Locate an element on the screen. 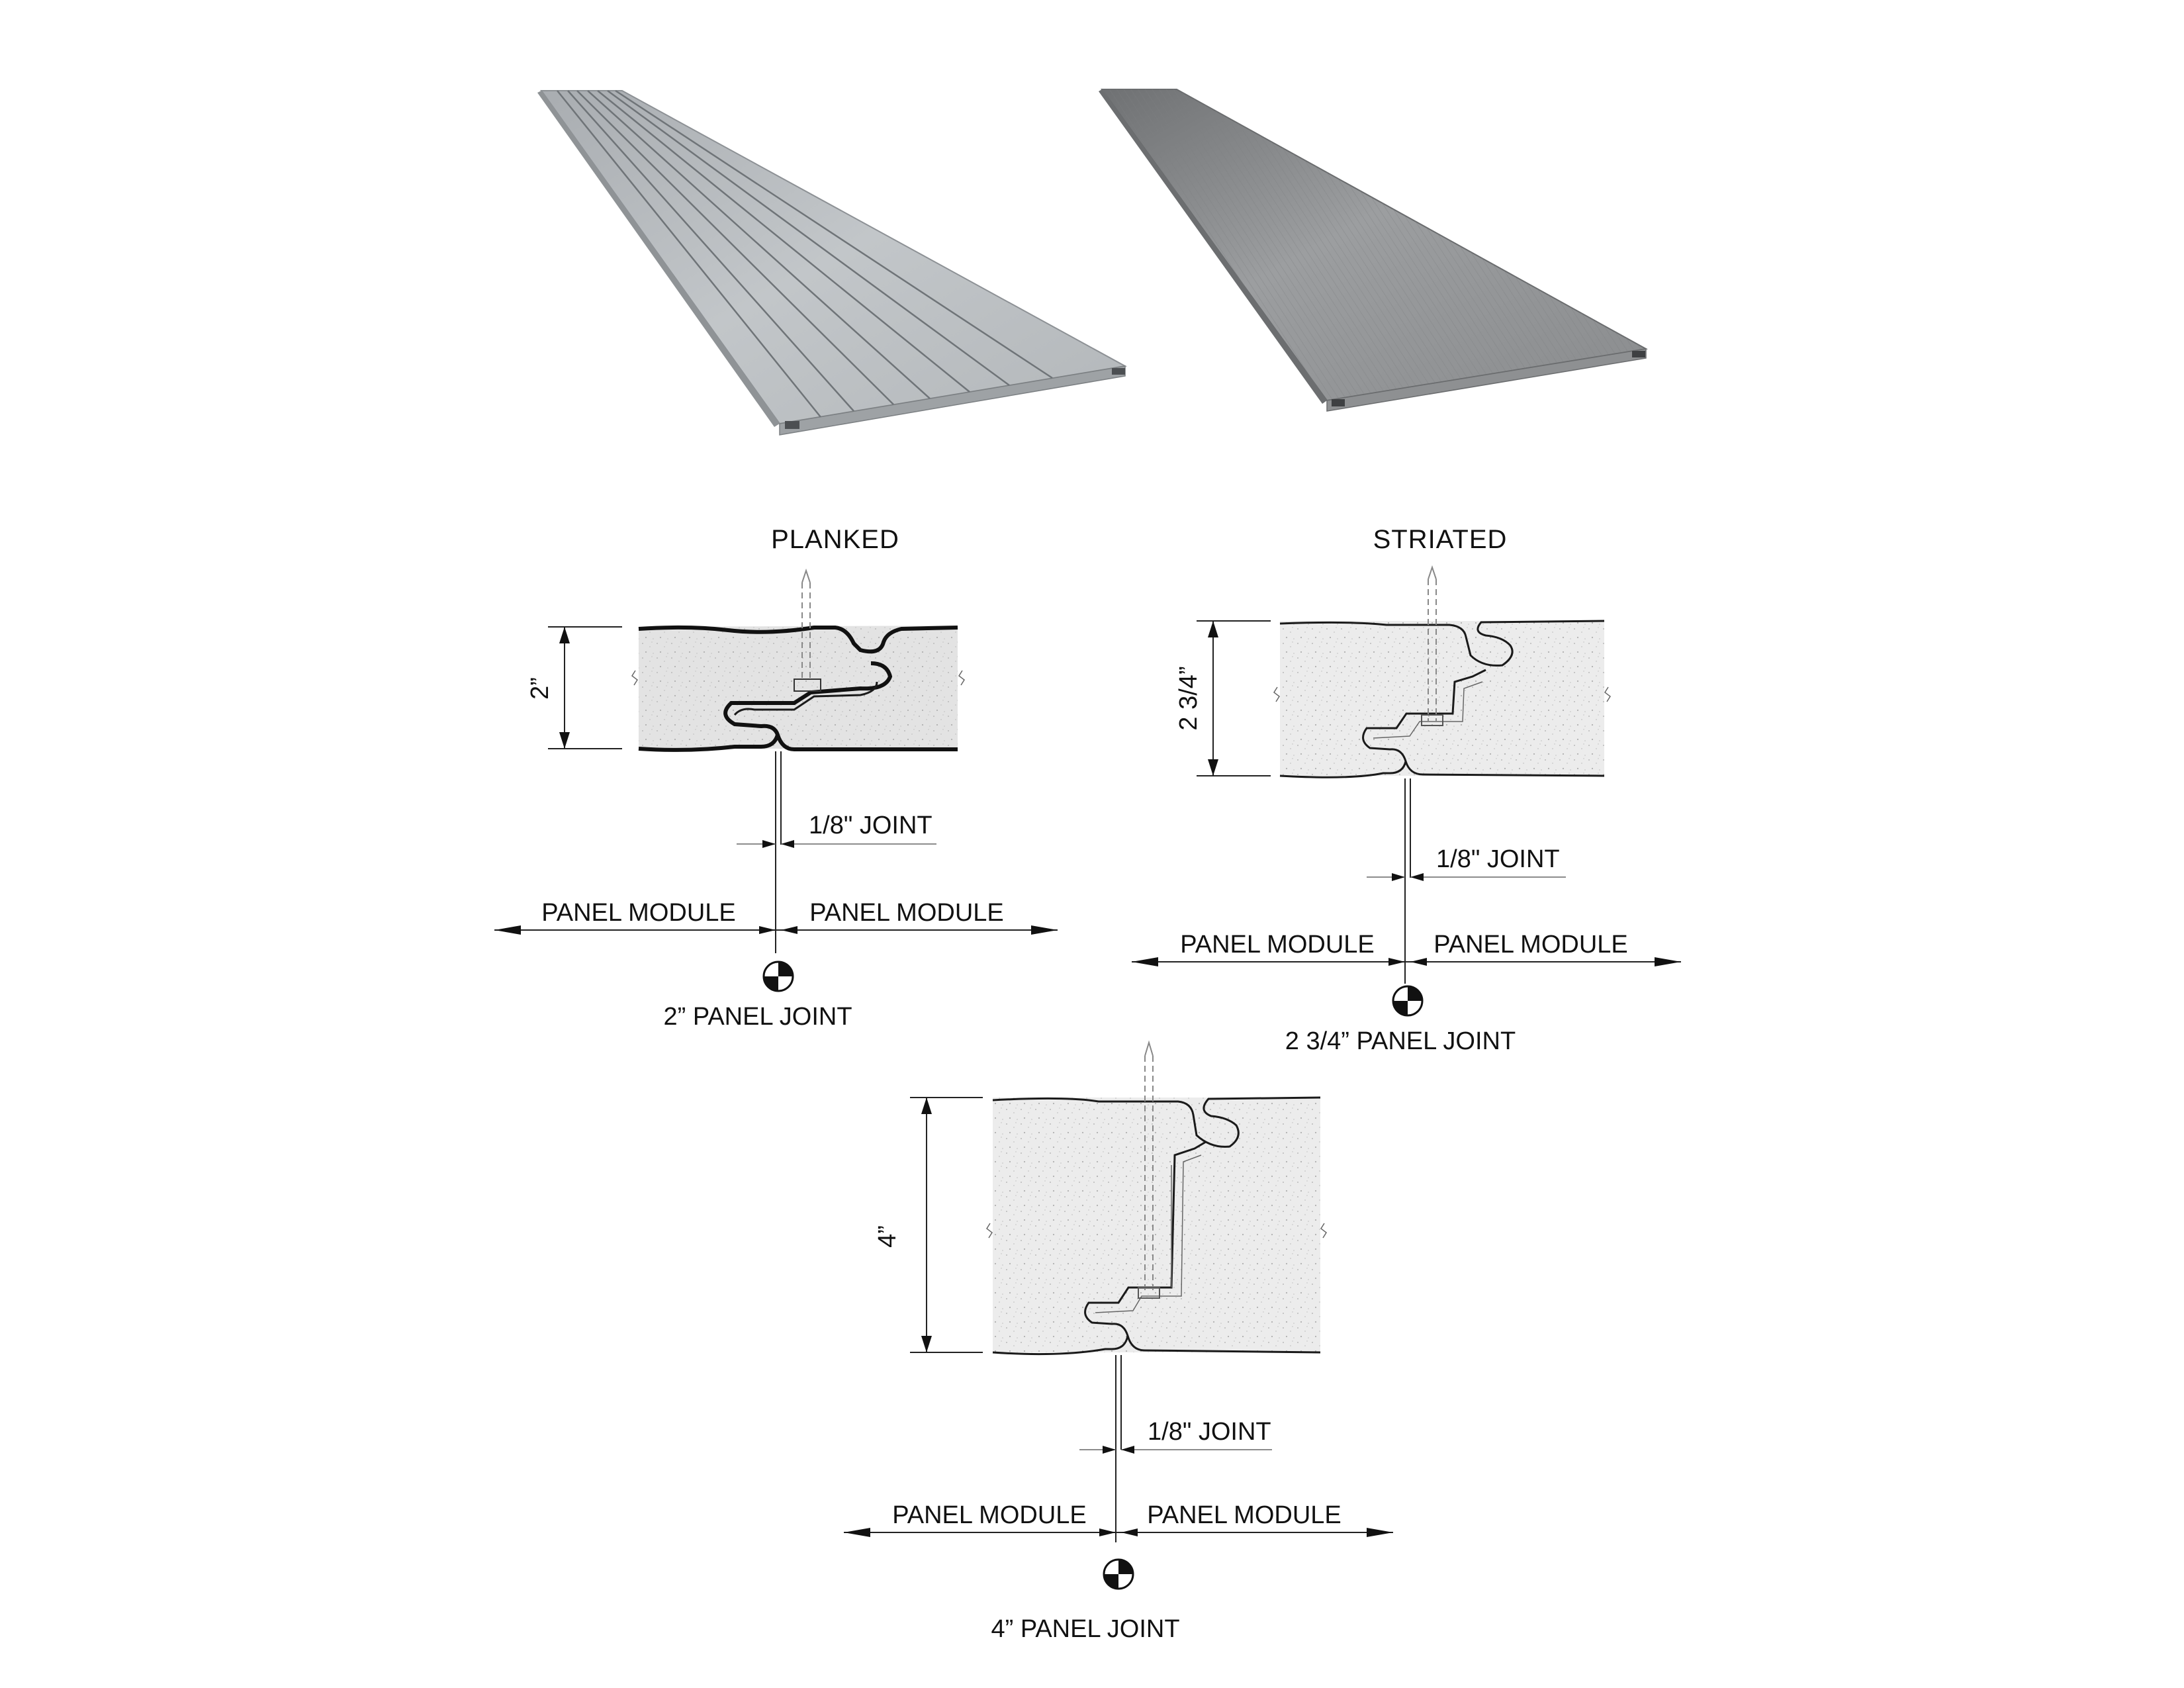 This screenshot has width=2184, height=1688. detail-4in-joint-target is located at coordinates (1118, 1574).